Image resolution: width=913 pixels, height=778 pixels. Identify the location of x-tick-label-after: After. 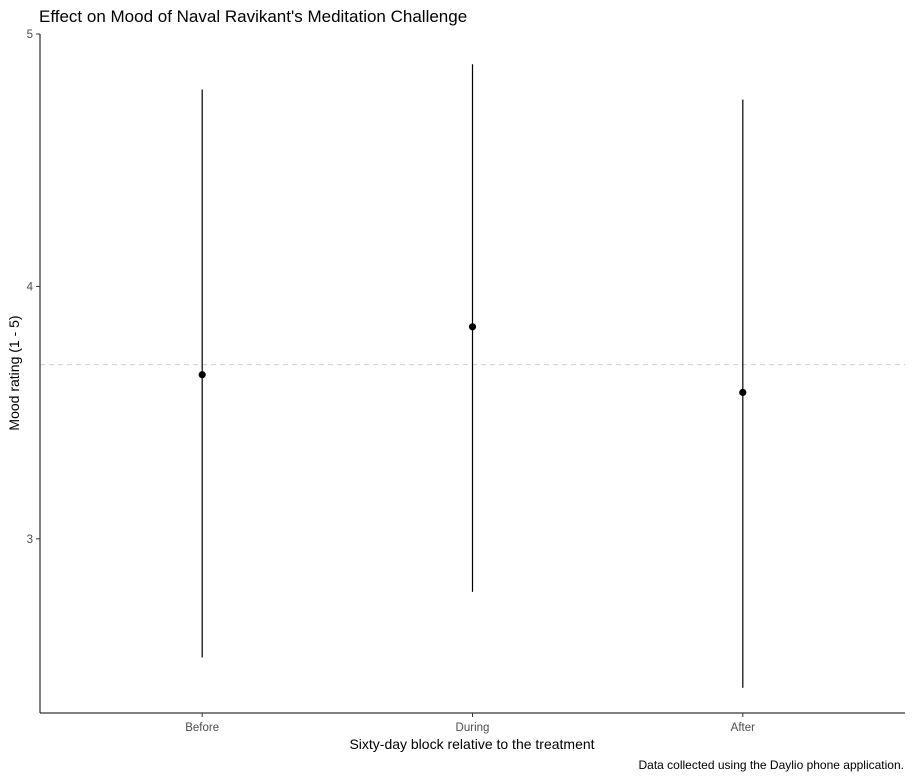
(743, 728).